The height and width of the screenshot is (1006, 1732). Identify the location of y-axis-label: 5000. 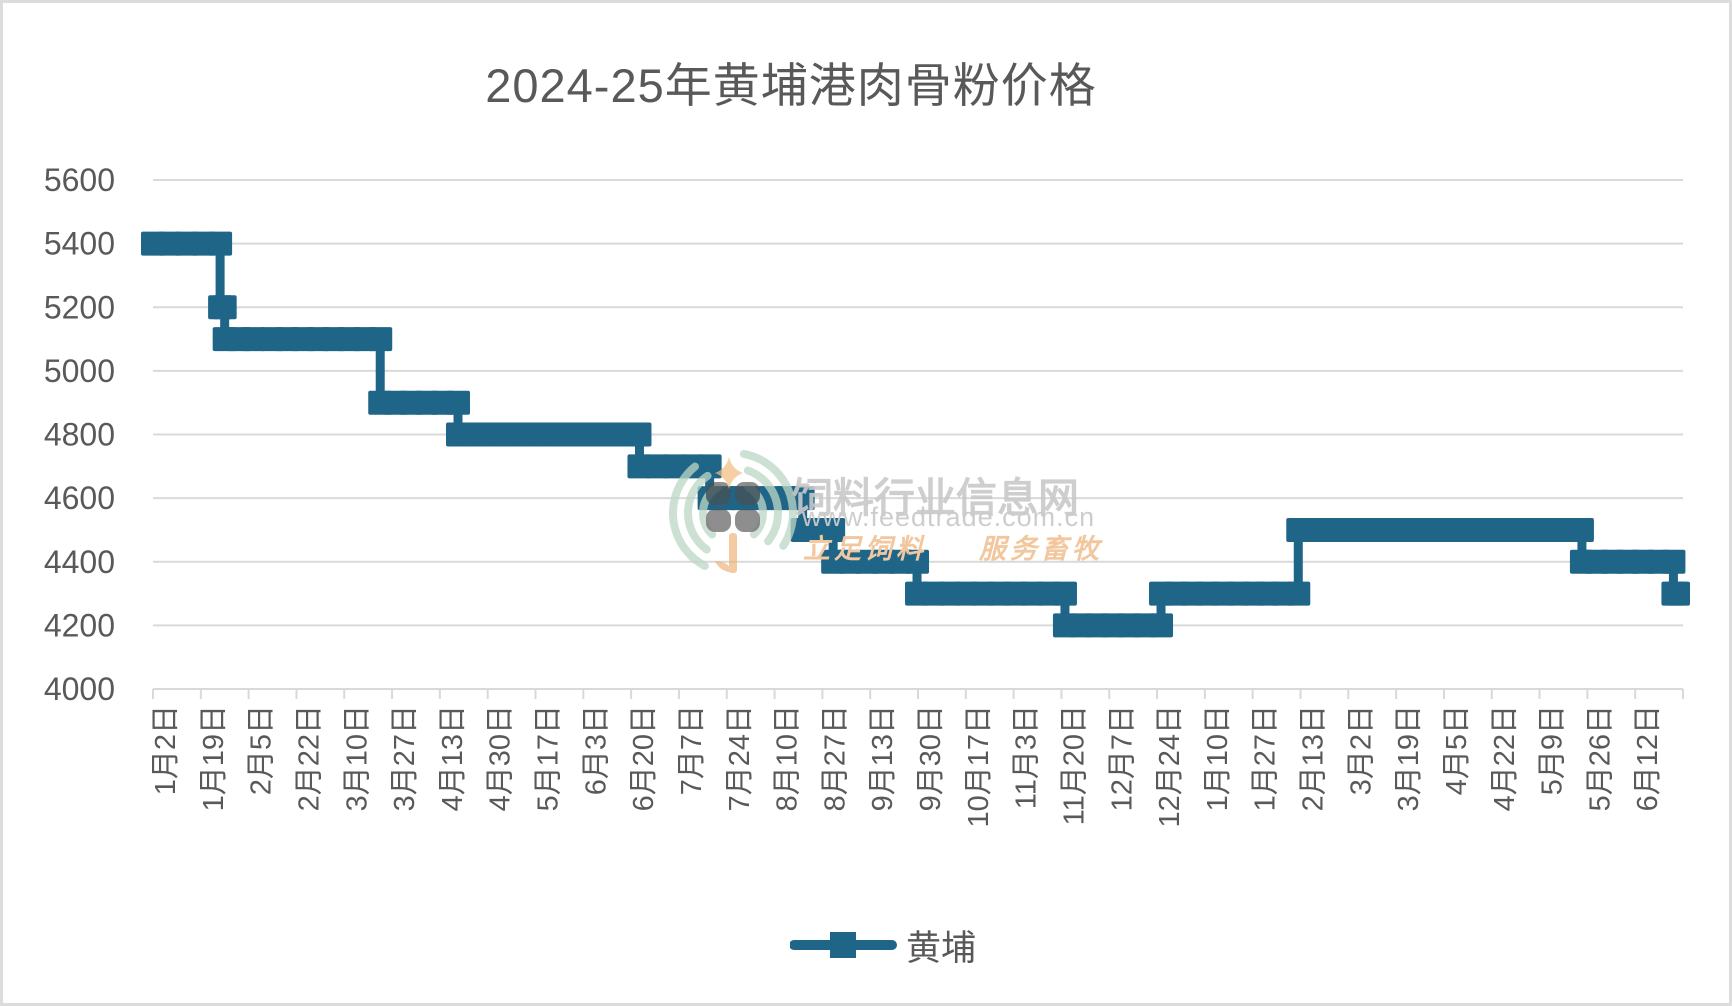
(79, 371).